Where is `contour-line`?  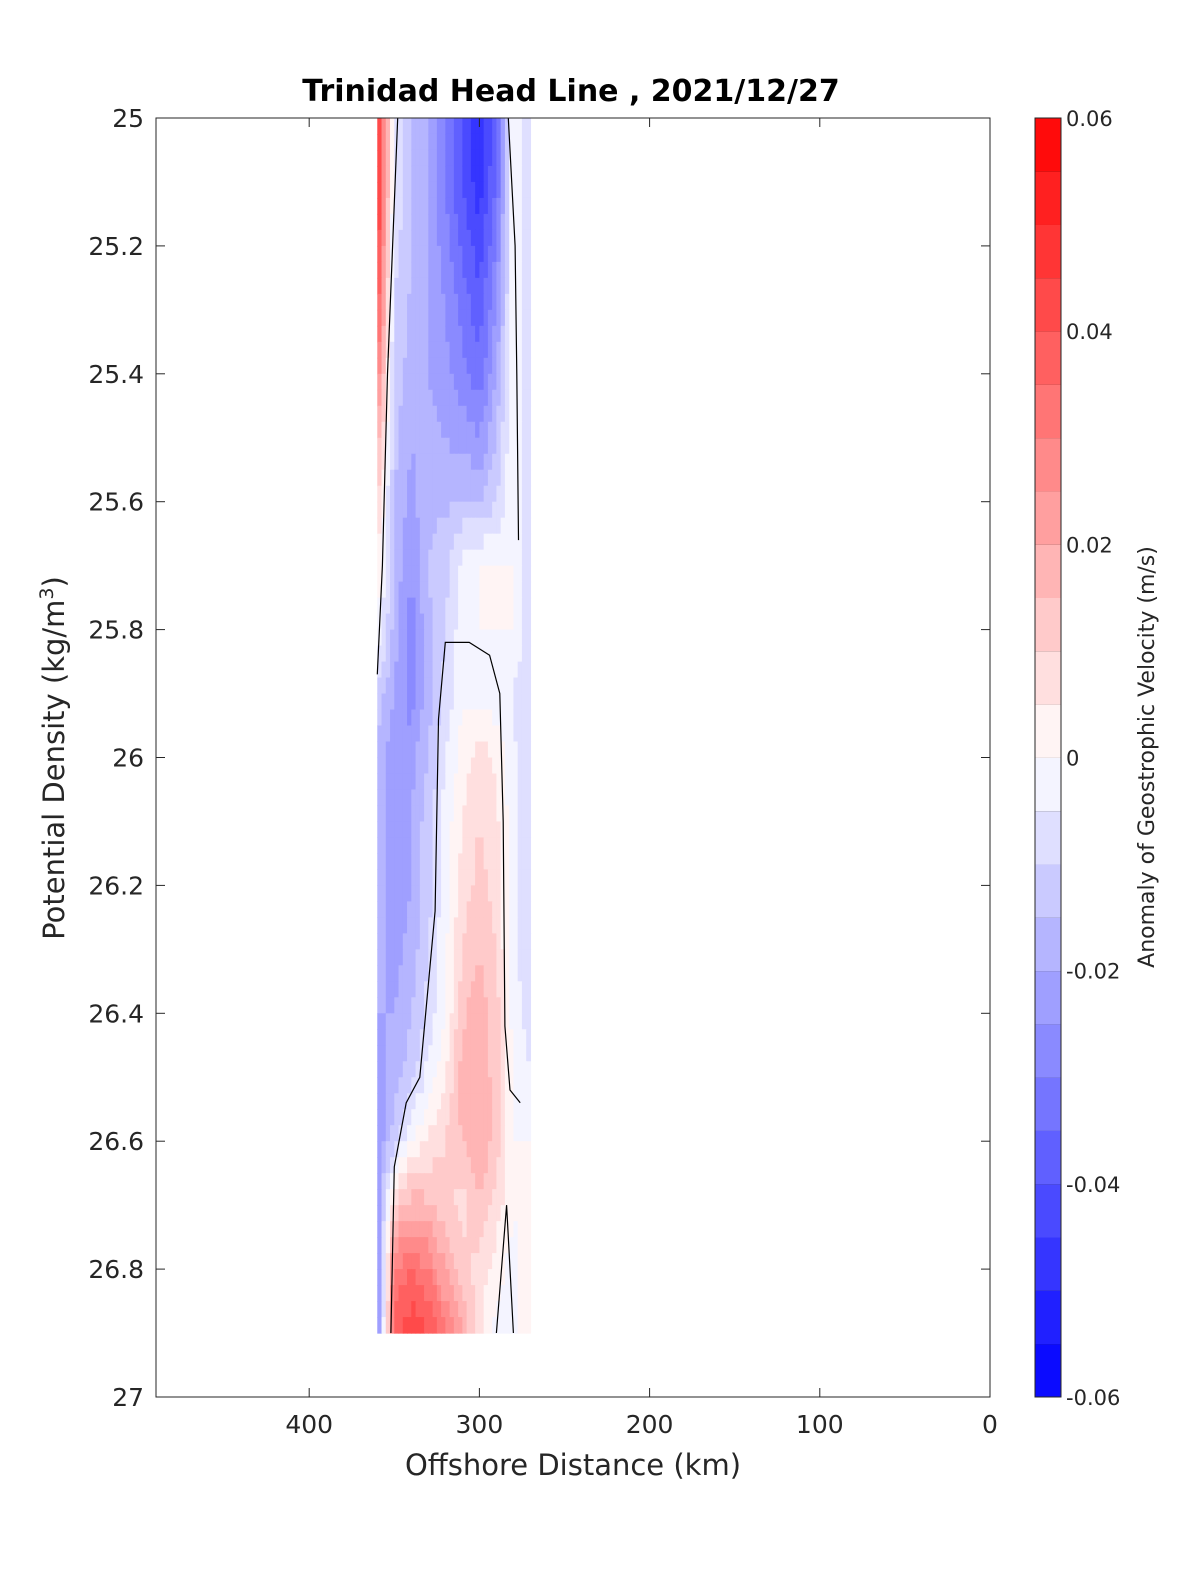
contour-line is located at coordinates (455, 987).